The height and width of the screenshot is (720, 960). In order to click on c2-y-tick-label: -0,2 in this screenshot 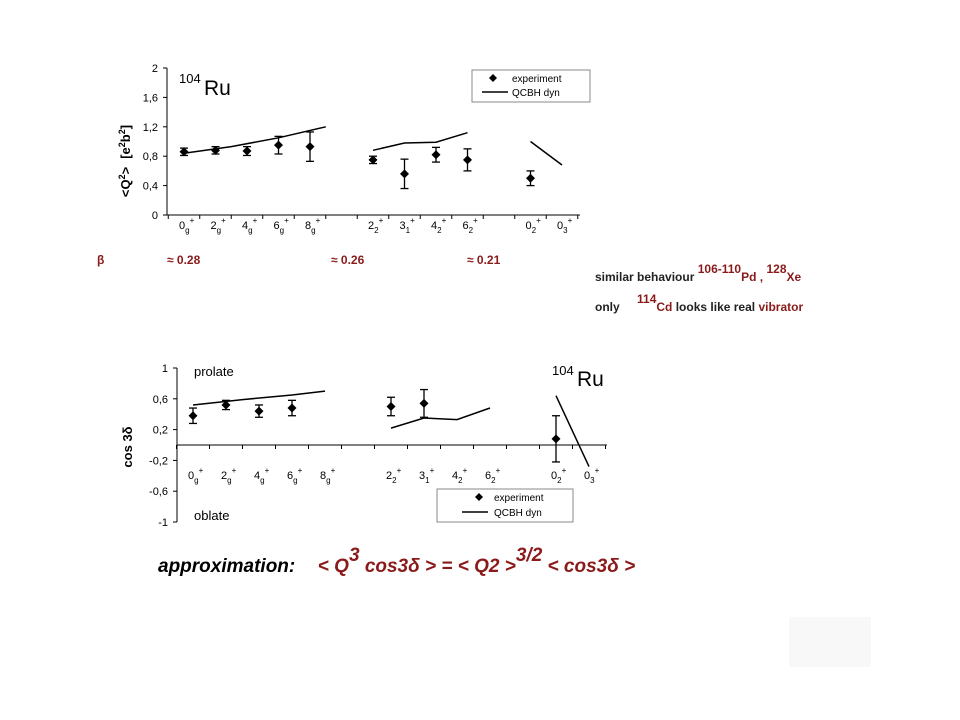, I will do `click(158, 461)`.